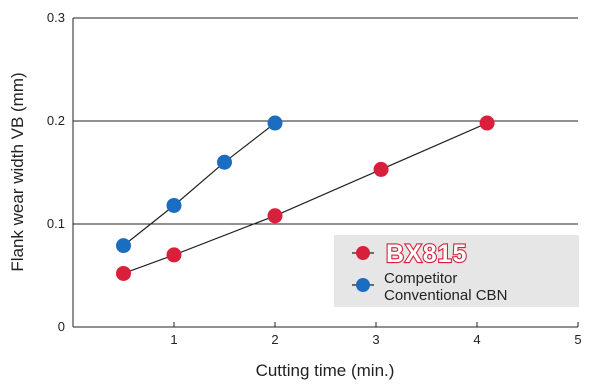 Image resolution: width=589 pixels, height=385 pixels. What do you see at coordinates (363, 253) in the screenshot?
I see `legend-marker-bx815` at bounding box center [363, 253].